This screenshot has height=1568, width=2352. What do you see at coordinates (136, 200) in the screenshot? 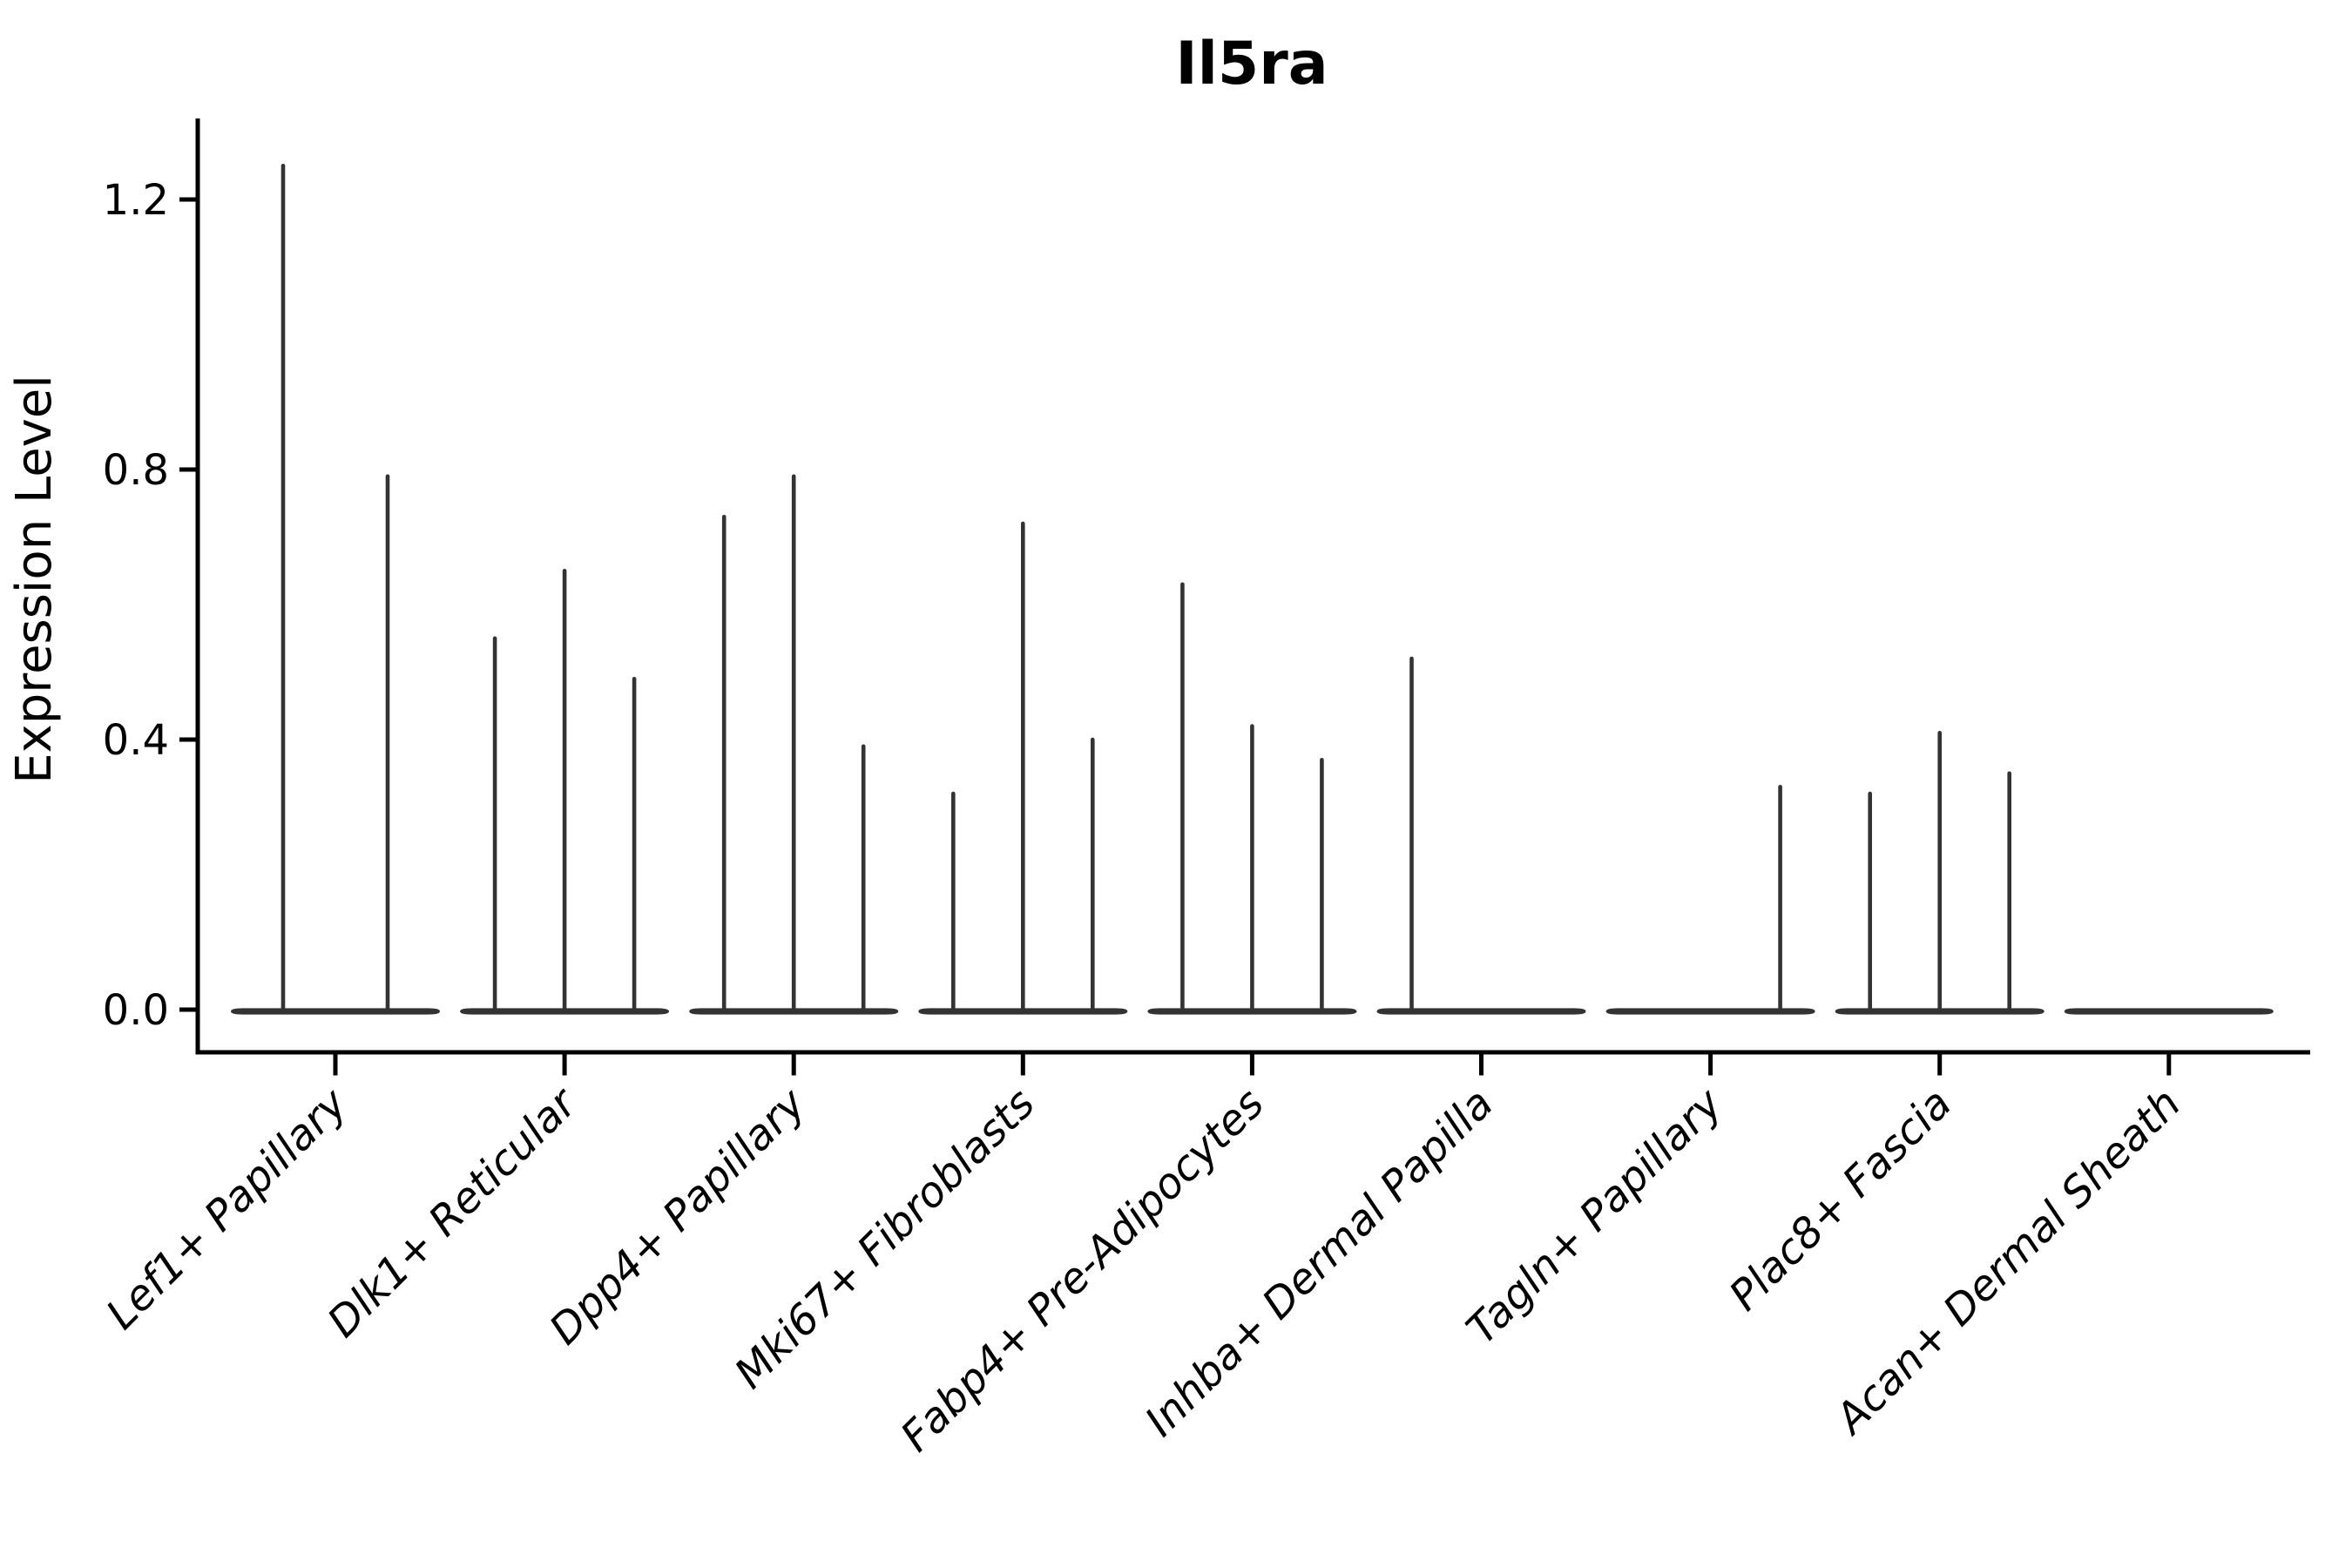
I see `y-tick-label: 1.2` at bounding box center [136, 200].